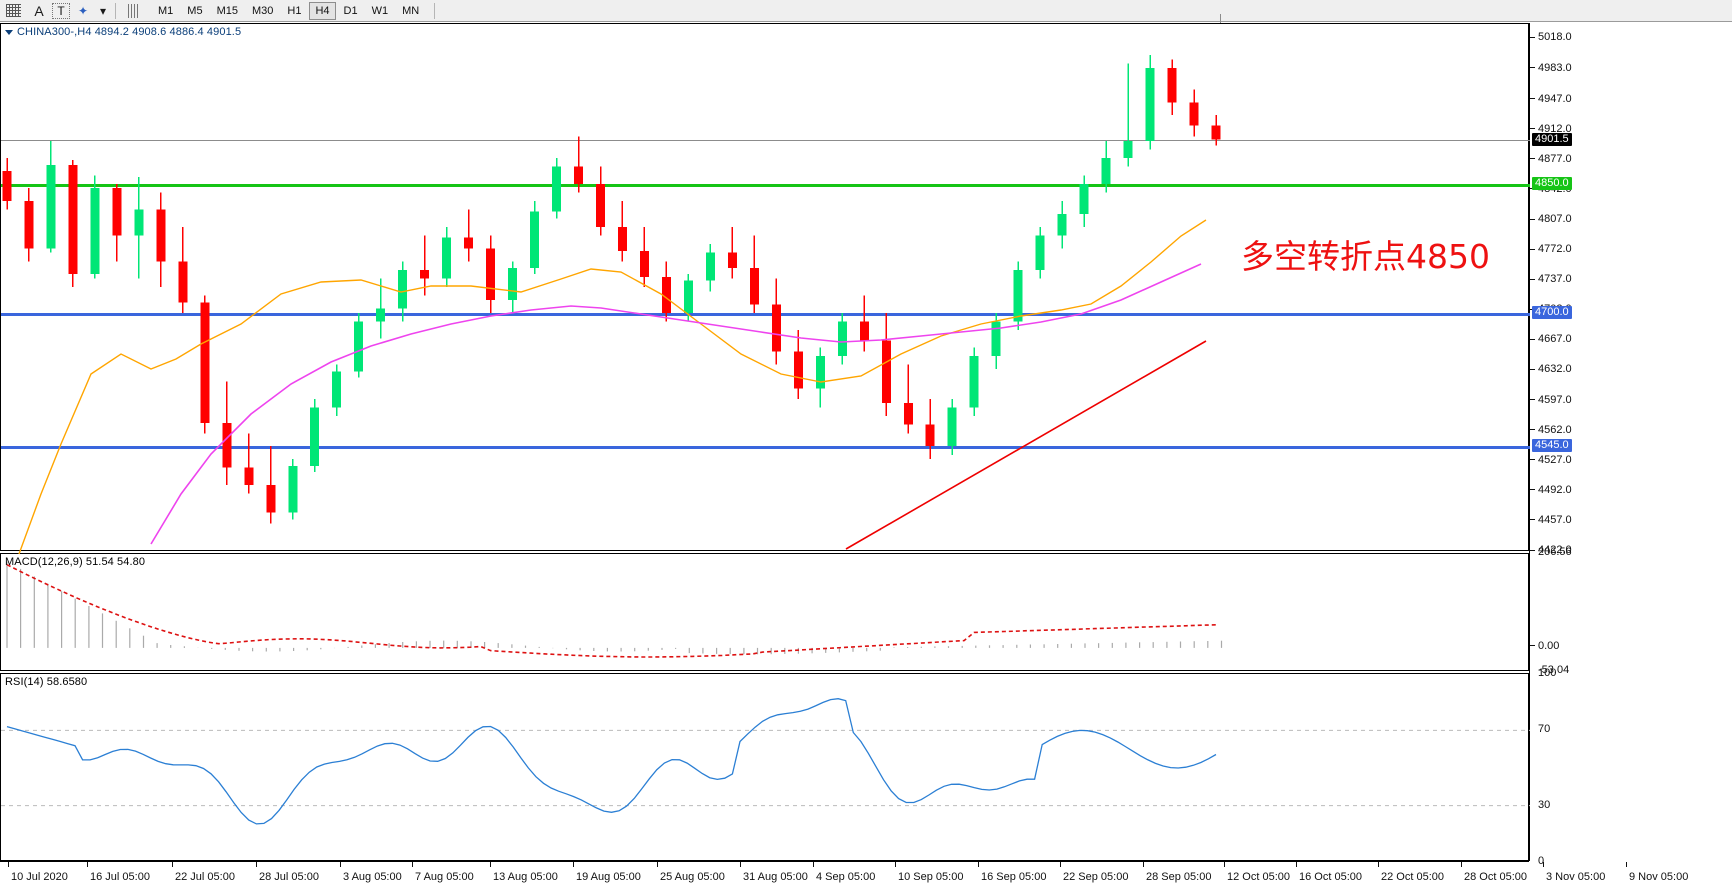  I want to click on text-tool-icon: A, so click(39, 10).